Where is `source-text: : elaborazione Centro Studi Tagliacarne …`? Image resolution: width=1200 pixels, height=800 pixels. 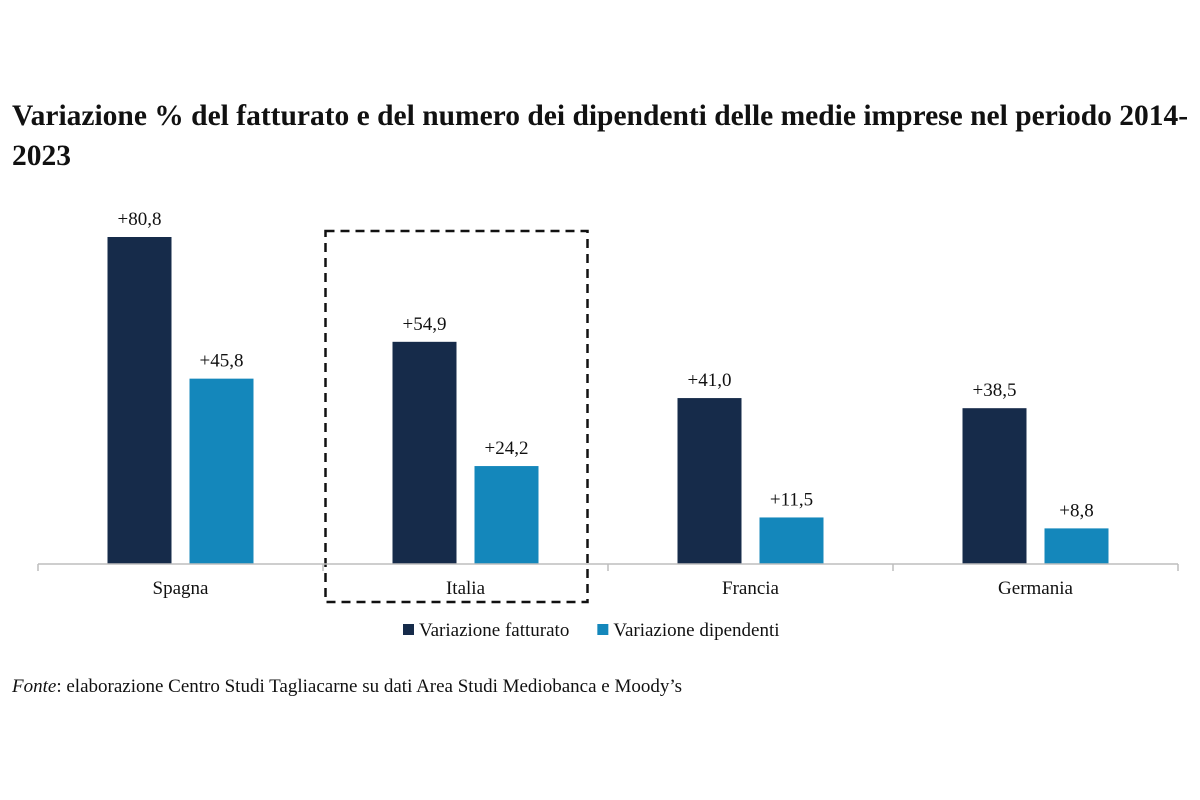
source-text: : elaborazione Centro Studi Tagliacarne … is located at coordinates (369, 686).